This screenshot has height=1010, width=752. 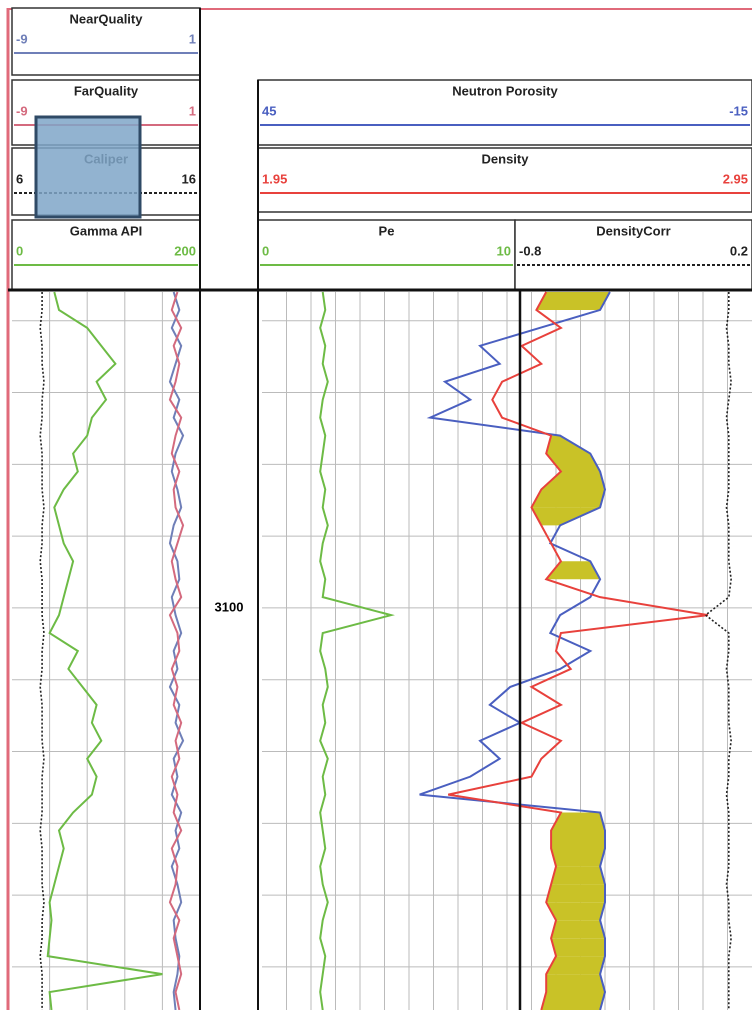 I want to click on scale-max: 10, so click(x=504, y=250).